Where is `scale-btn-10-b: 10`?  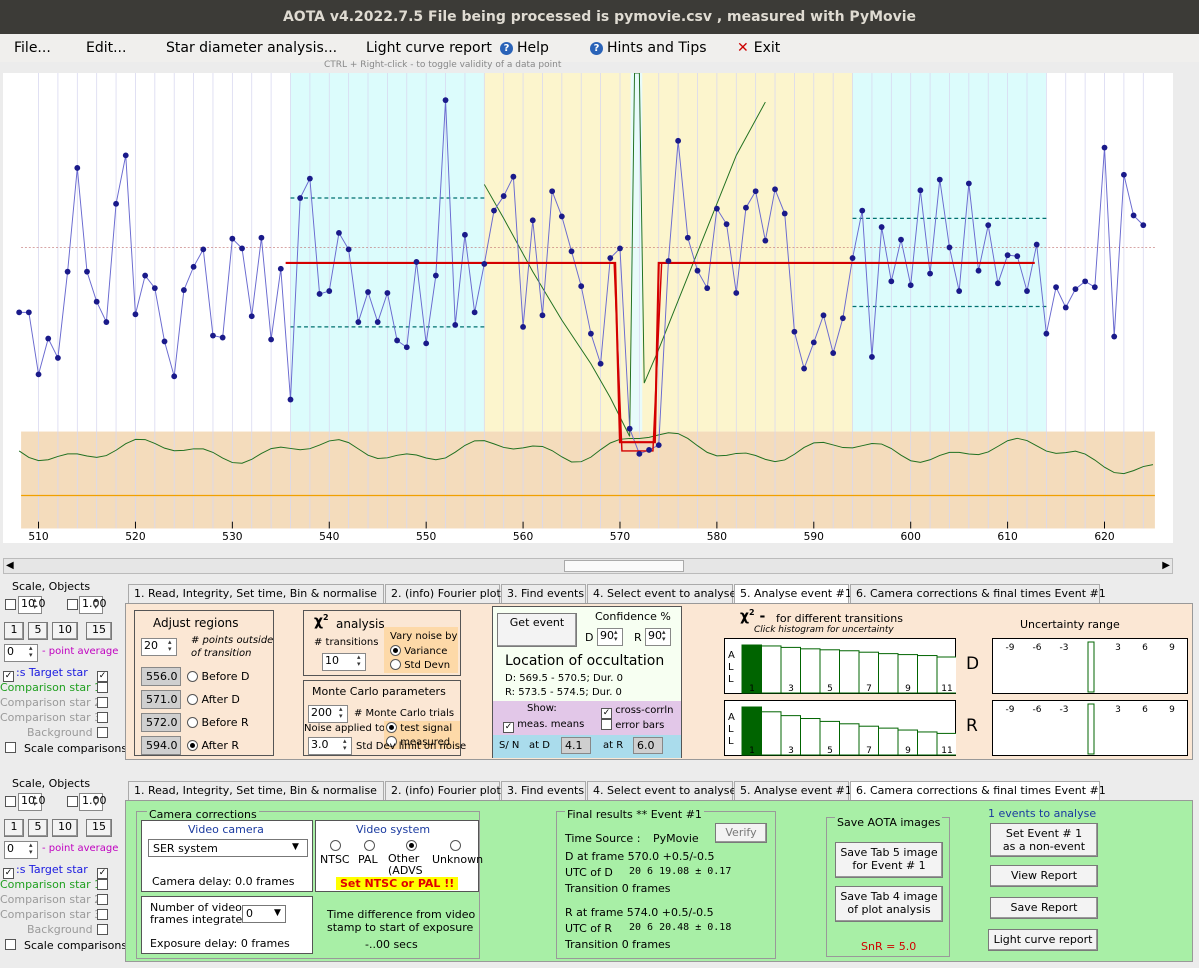
scale-btn-10-b: 10 is located at coordinates (65, 828).